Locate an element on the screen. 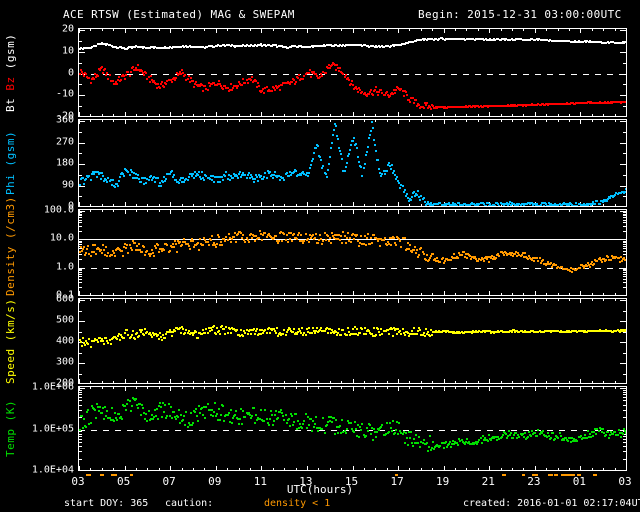  y-axis-labels-temp: 1.0E+06 1.0E+05 1.0E+04 is located at coordinates (37, 429).